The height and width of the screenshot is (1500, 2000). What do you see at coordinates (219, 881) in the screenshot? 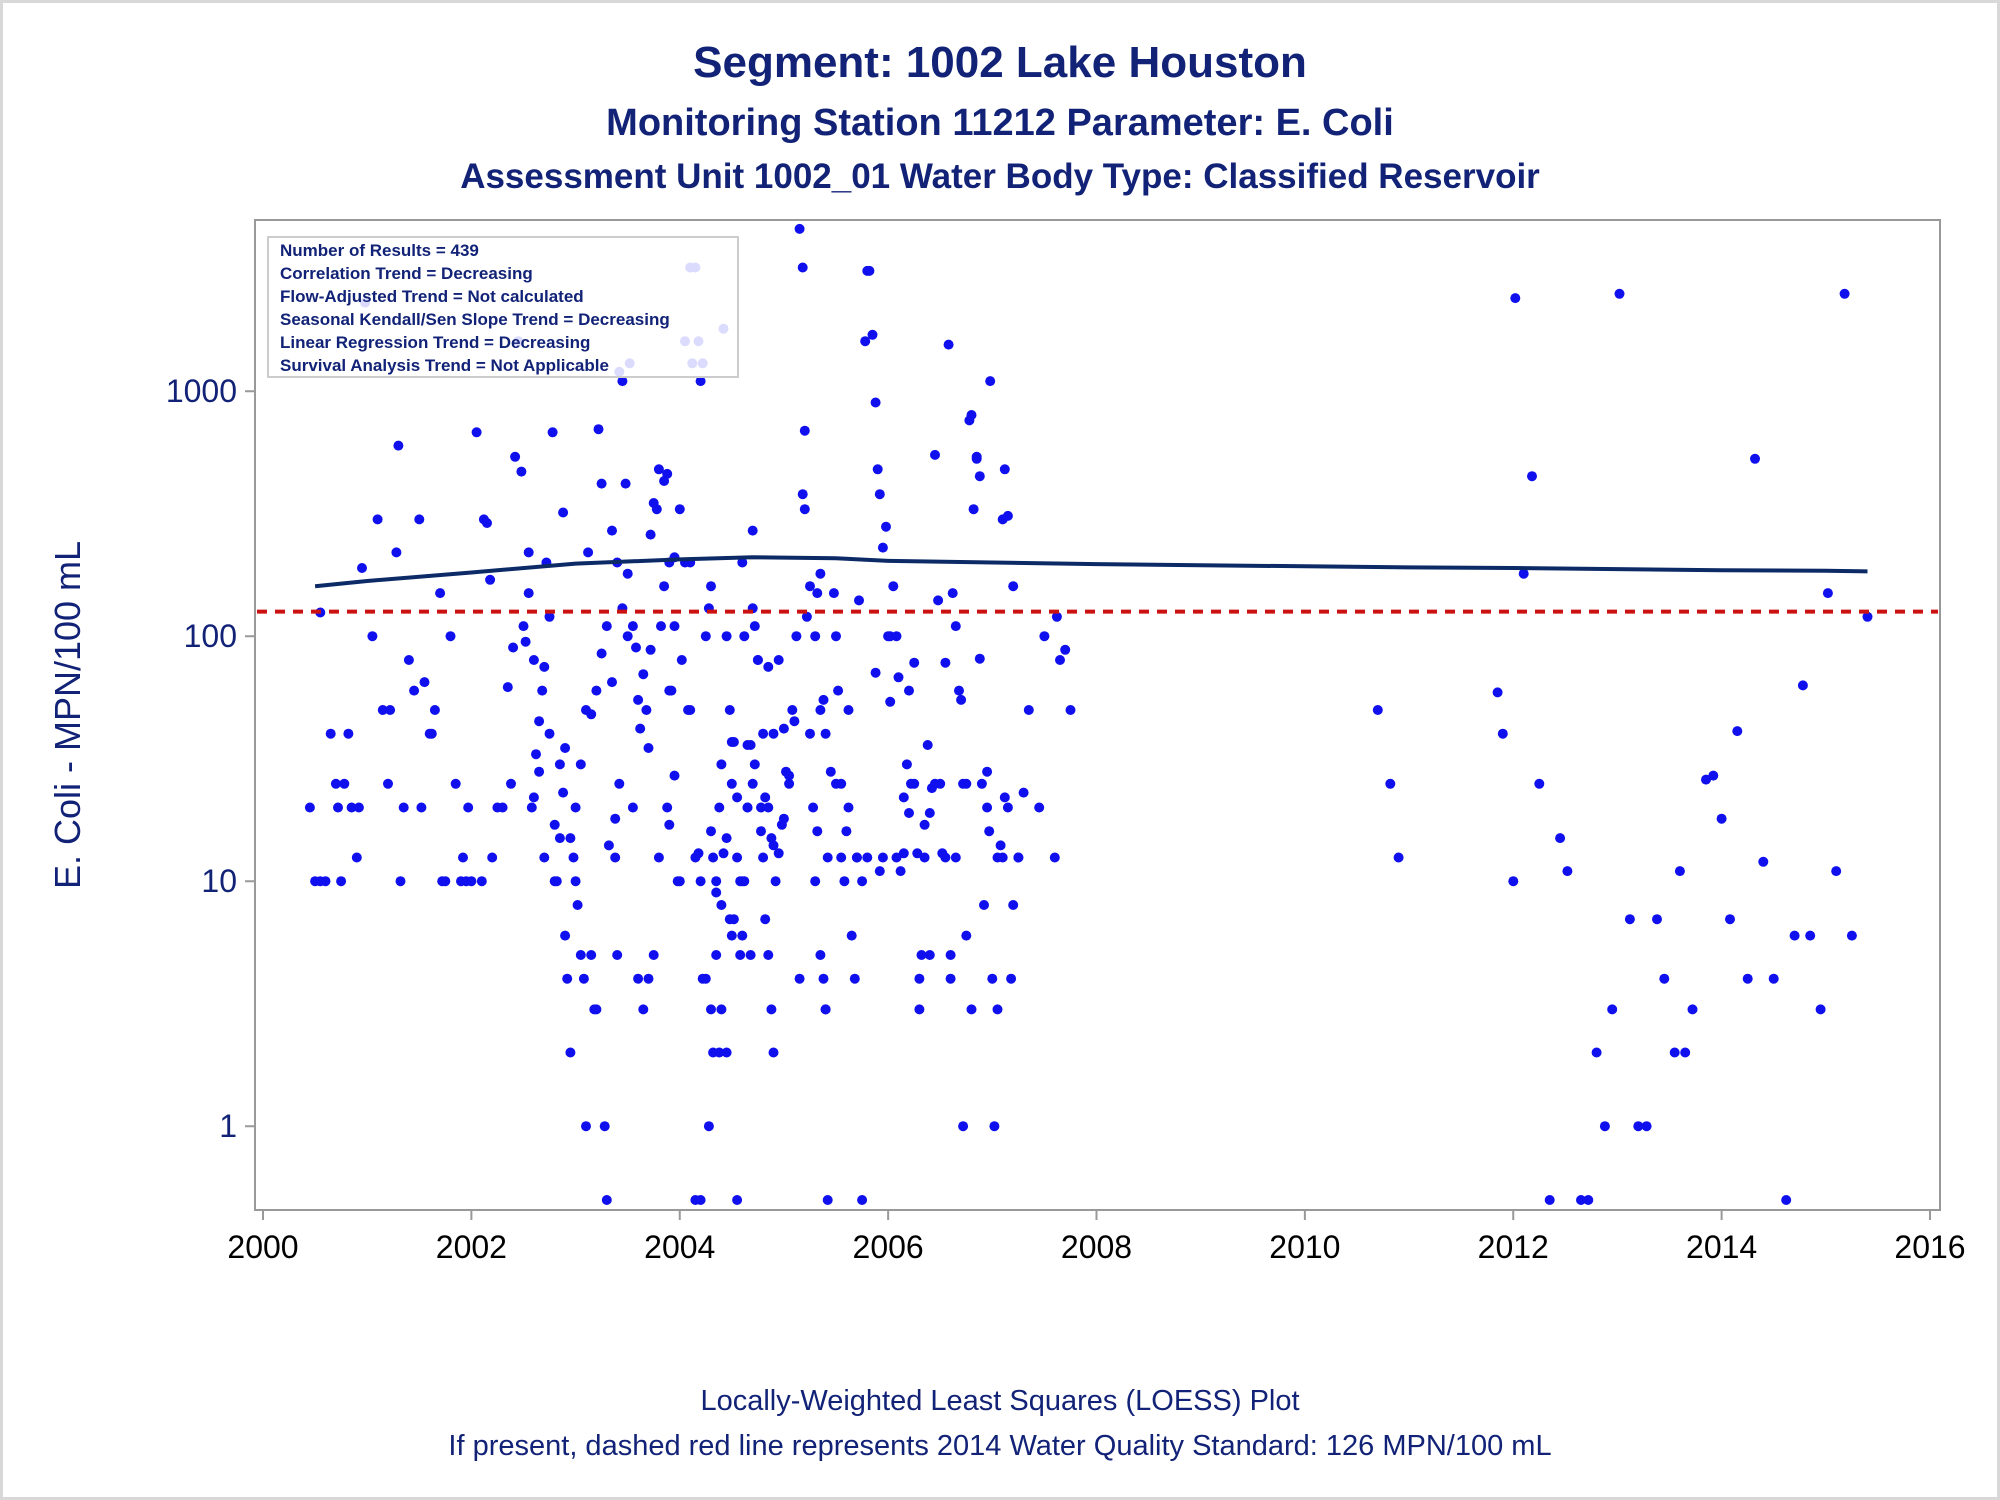
I see `y-tick-label: 10` at bounding box center [219, 881].